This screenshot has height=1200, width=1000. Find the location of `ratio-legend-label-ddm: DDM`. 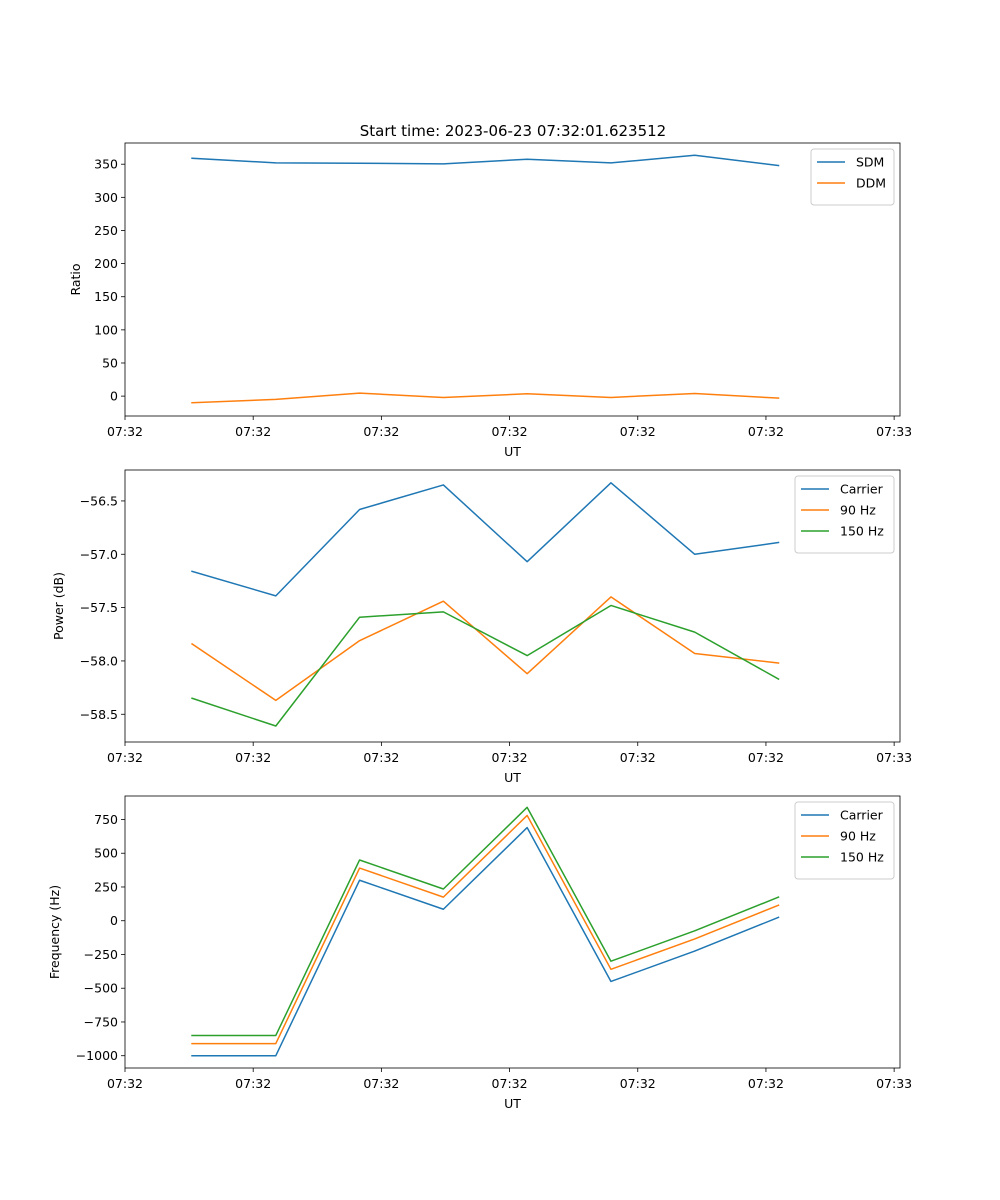

ratio-legend-label-ddm: DDM is located at coordinates (871, 183).